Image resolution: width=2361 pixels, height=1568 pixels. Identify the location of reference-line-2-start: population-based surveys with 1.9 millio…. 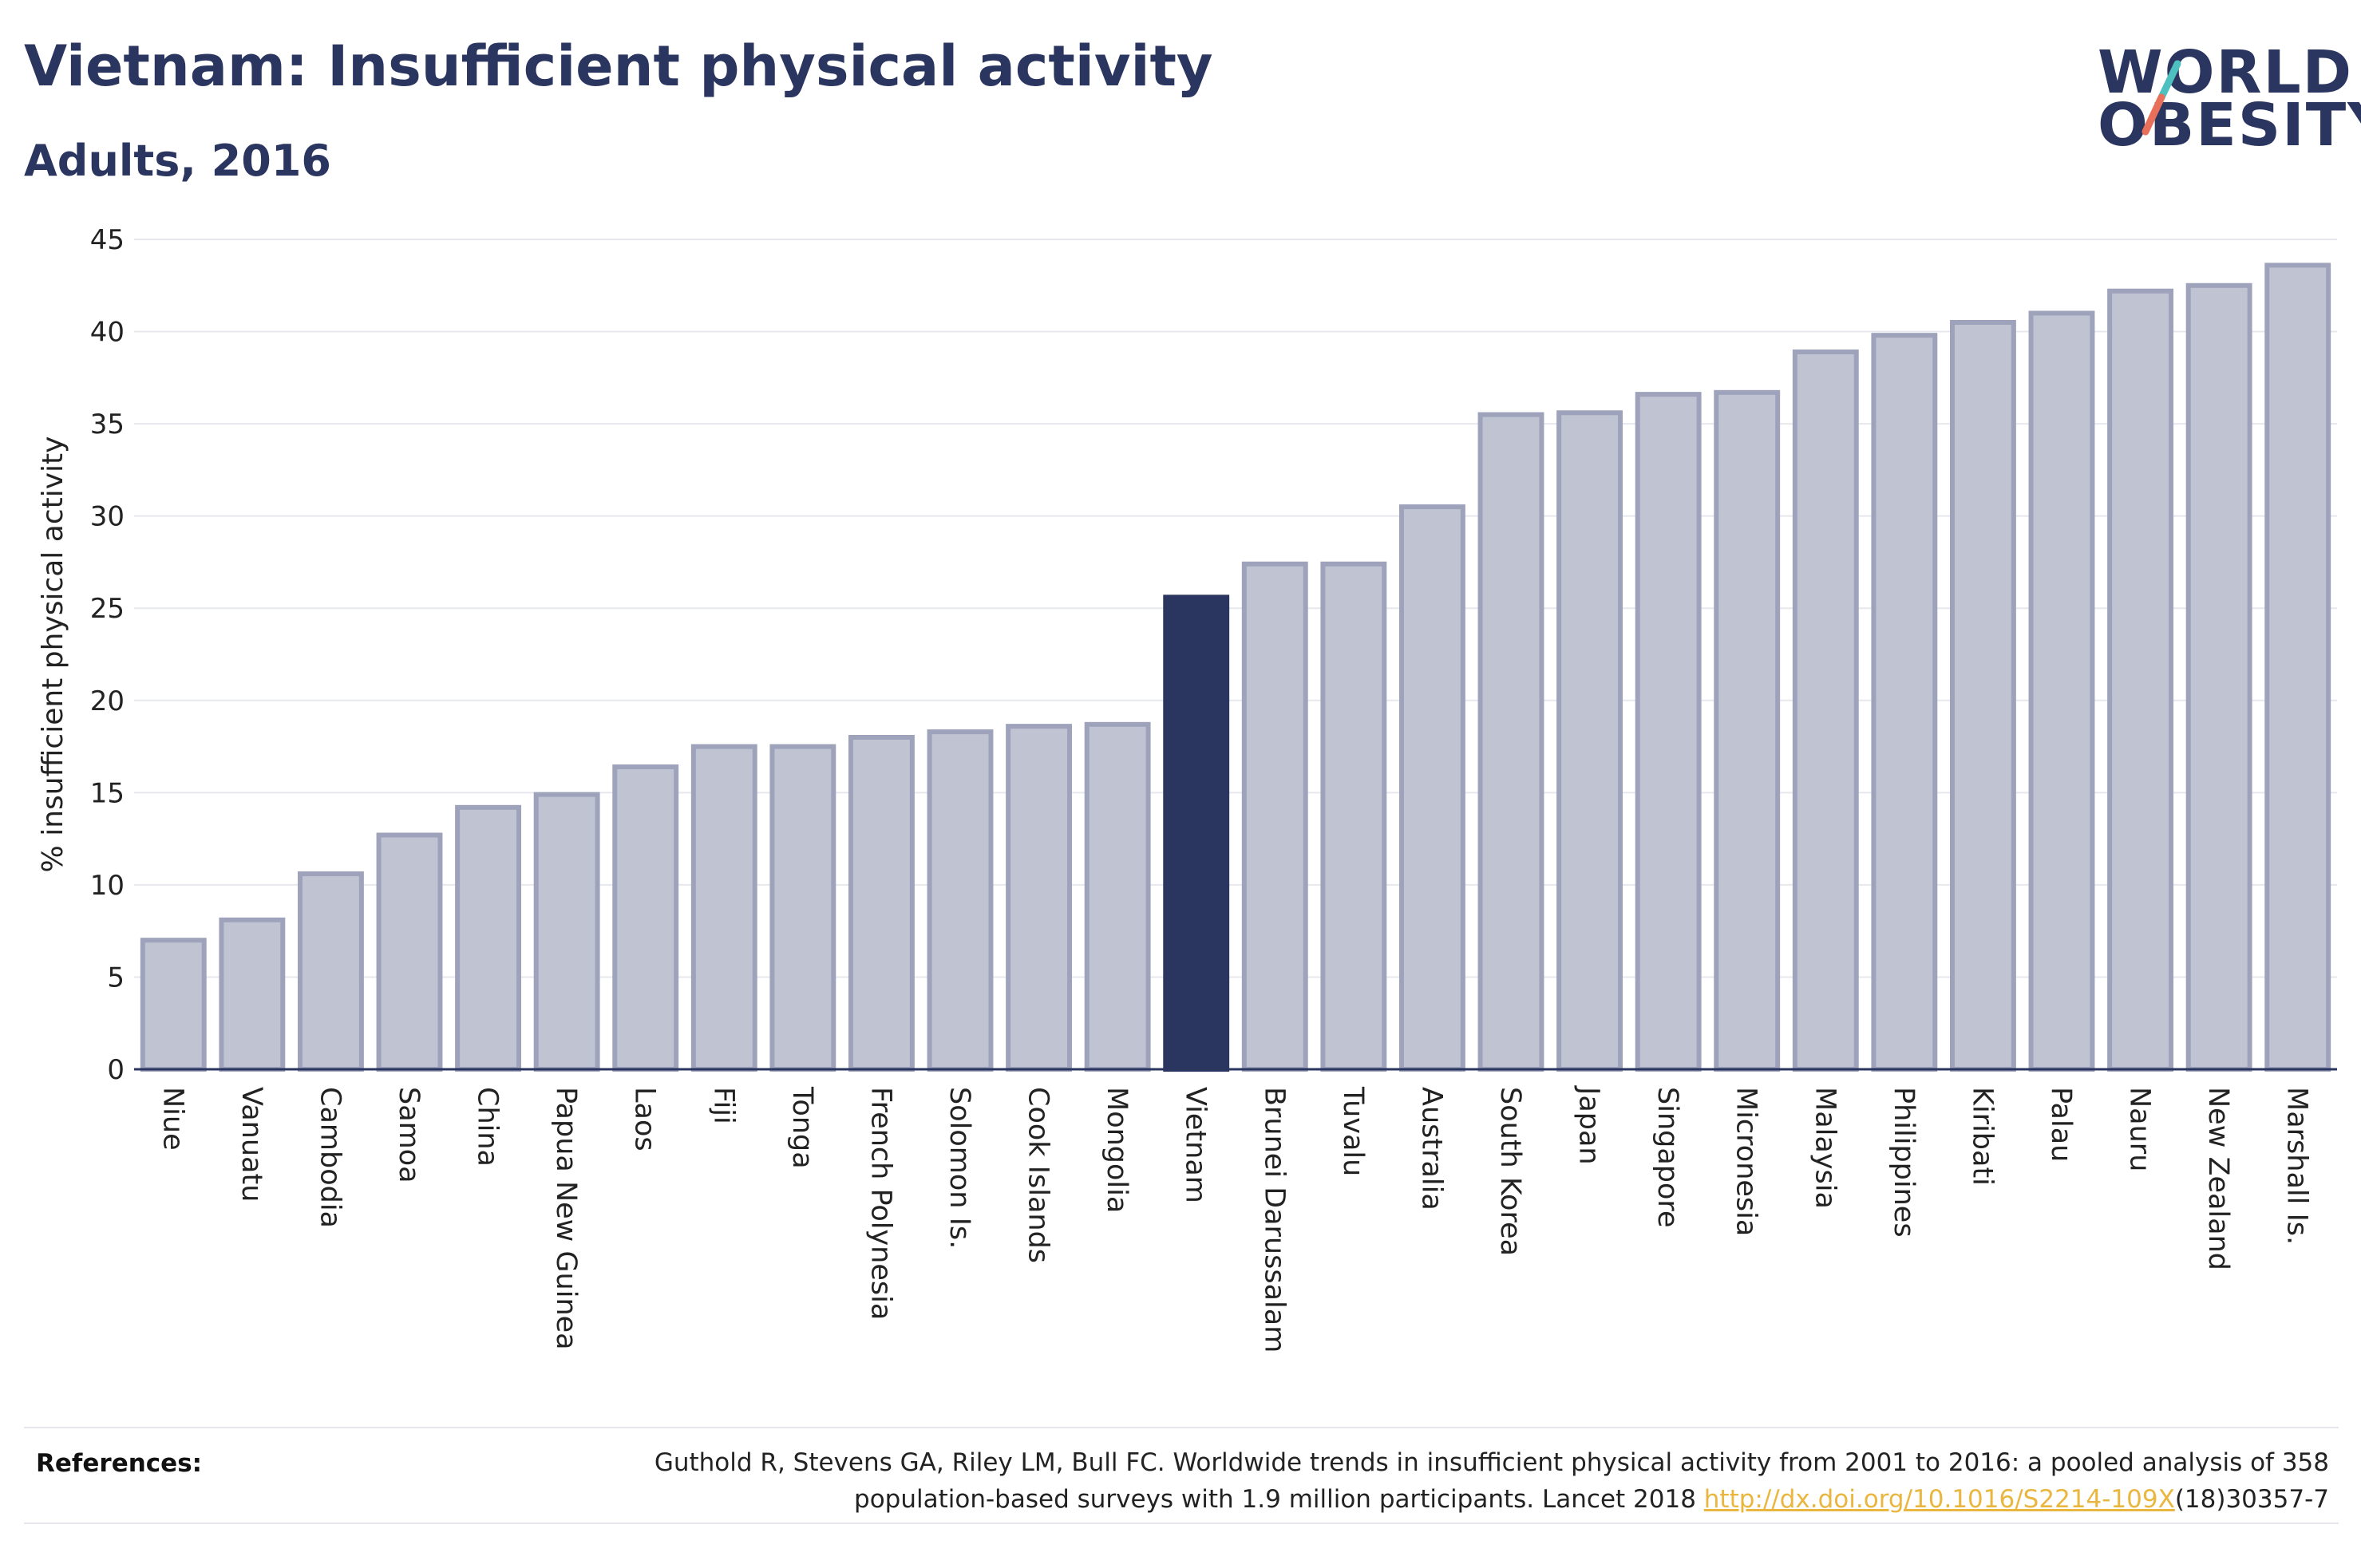
(1279, 1499).